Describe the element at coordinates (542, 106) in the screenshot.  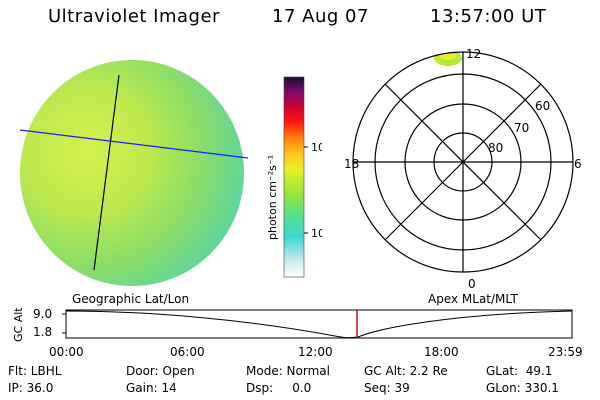
I see `polar-lat-60: 60` at that location.